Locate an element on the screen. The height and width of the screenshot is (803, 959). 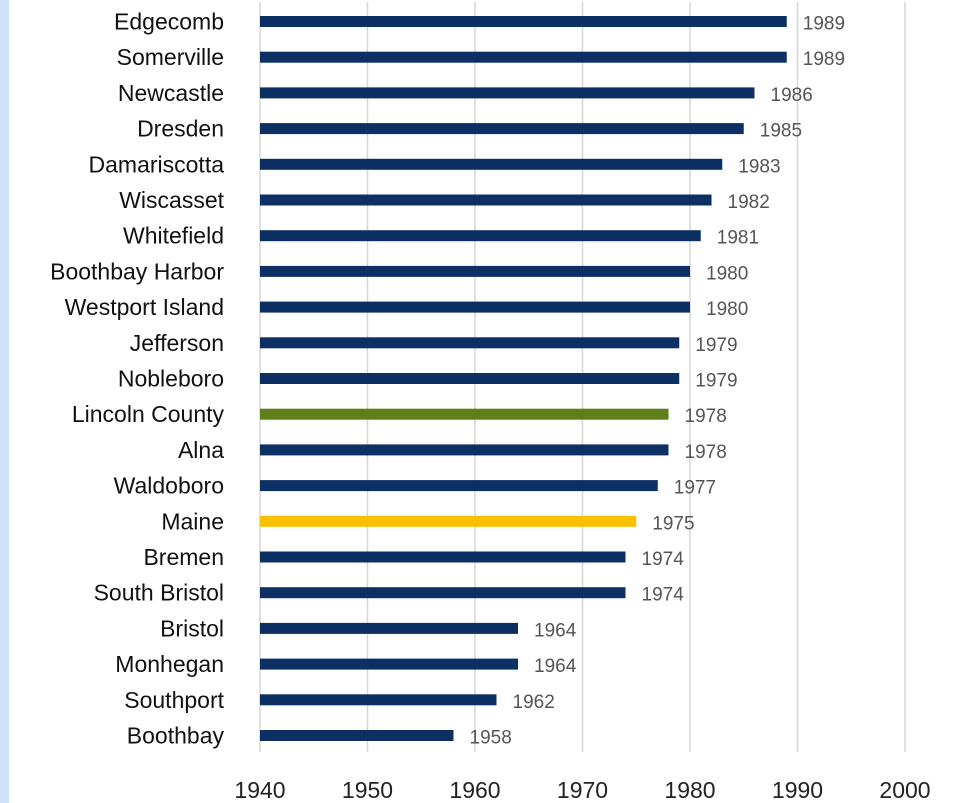
x-tick-label: 1960 is located at coordinates (474, 790).